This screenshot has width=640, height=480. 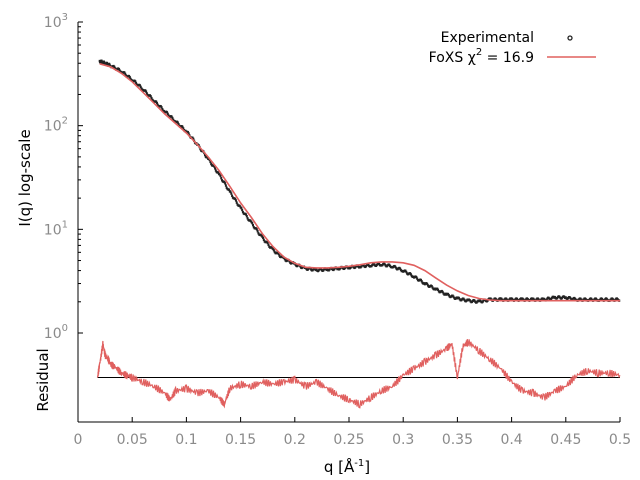 What do you see at coordinates (240, 440) in the screenshot?
I see `x-tick-label: 0.15` at bounding box center [240, 440].